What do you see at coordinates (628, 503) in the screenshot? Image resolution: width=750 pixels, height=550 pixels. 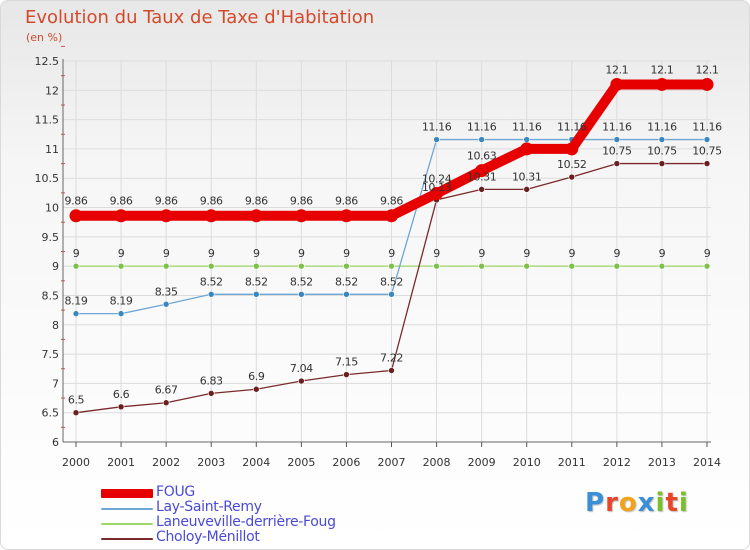 I see `logo-letter: o` at bounding box center [628, 503].